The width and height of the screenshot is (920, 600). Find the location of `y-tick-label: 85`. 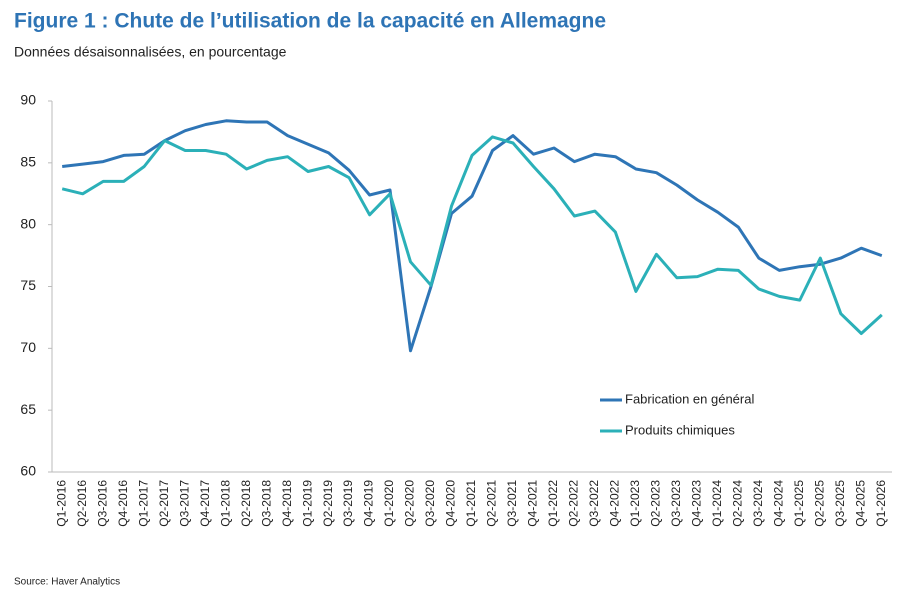

y-tick-label: 85 is located at coordinates (28, 162).